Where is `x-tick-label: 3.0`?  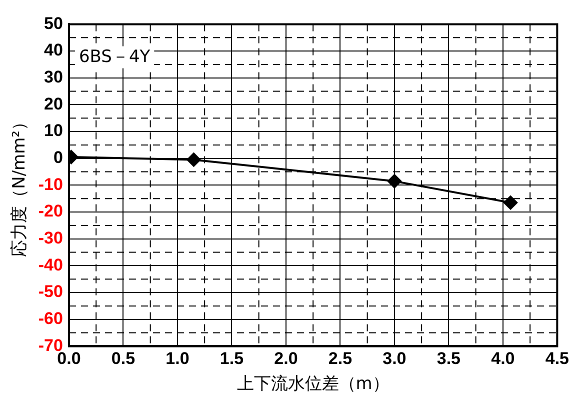
x-tick-label: 3.0 is located at coordinates (394, 358).